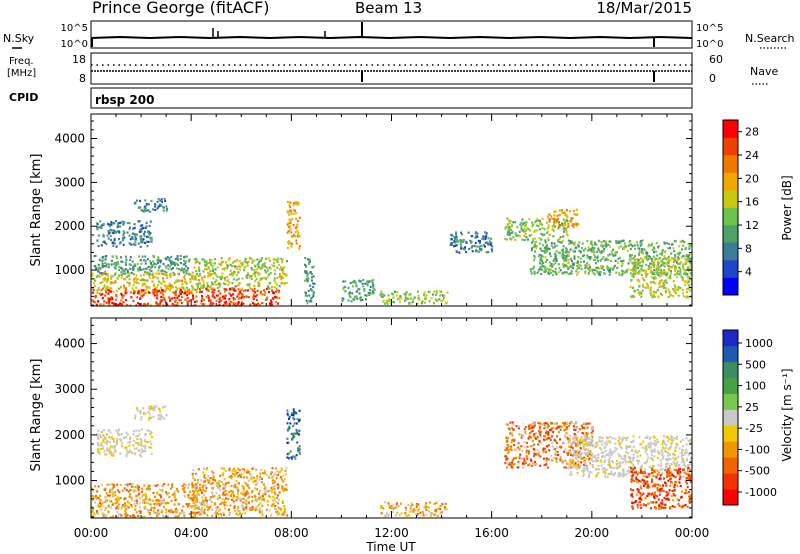 This screenshot has width=800, height=554. Describe the element at coordinates (730, 269) in the screenshot. I see `colorbar-swatch` at that location.